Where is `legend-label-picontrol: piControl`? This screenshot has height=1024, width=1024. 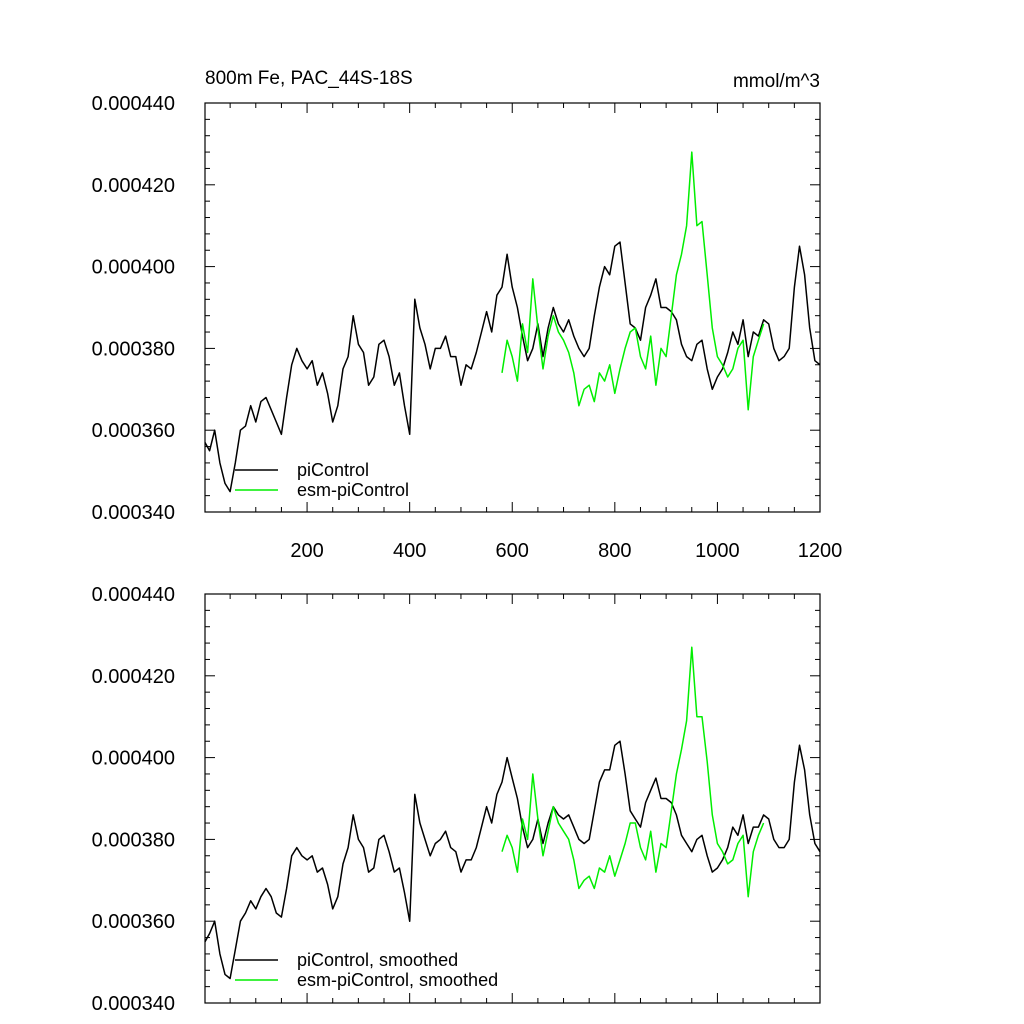
legend-label-picontrol: piControl is located at coordinates (333, 470).